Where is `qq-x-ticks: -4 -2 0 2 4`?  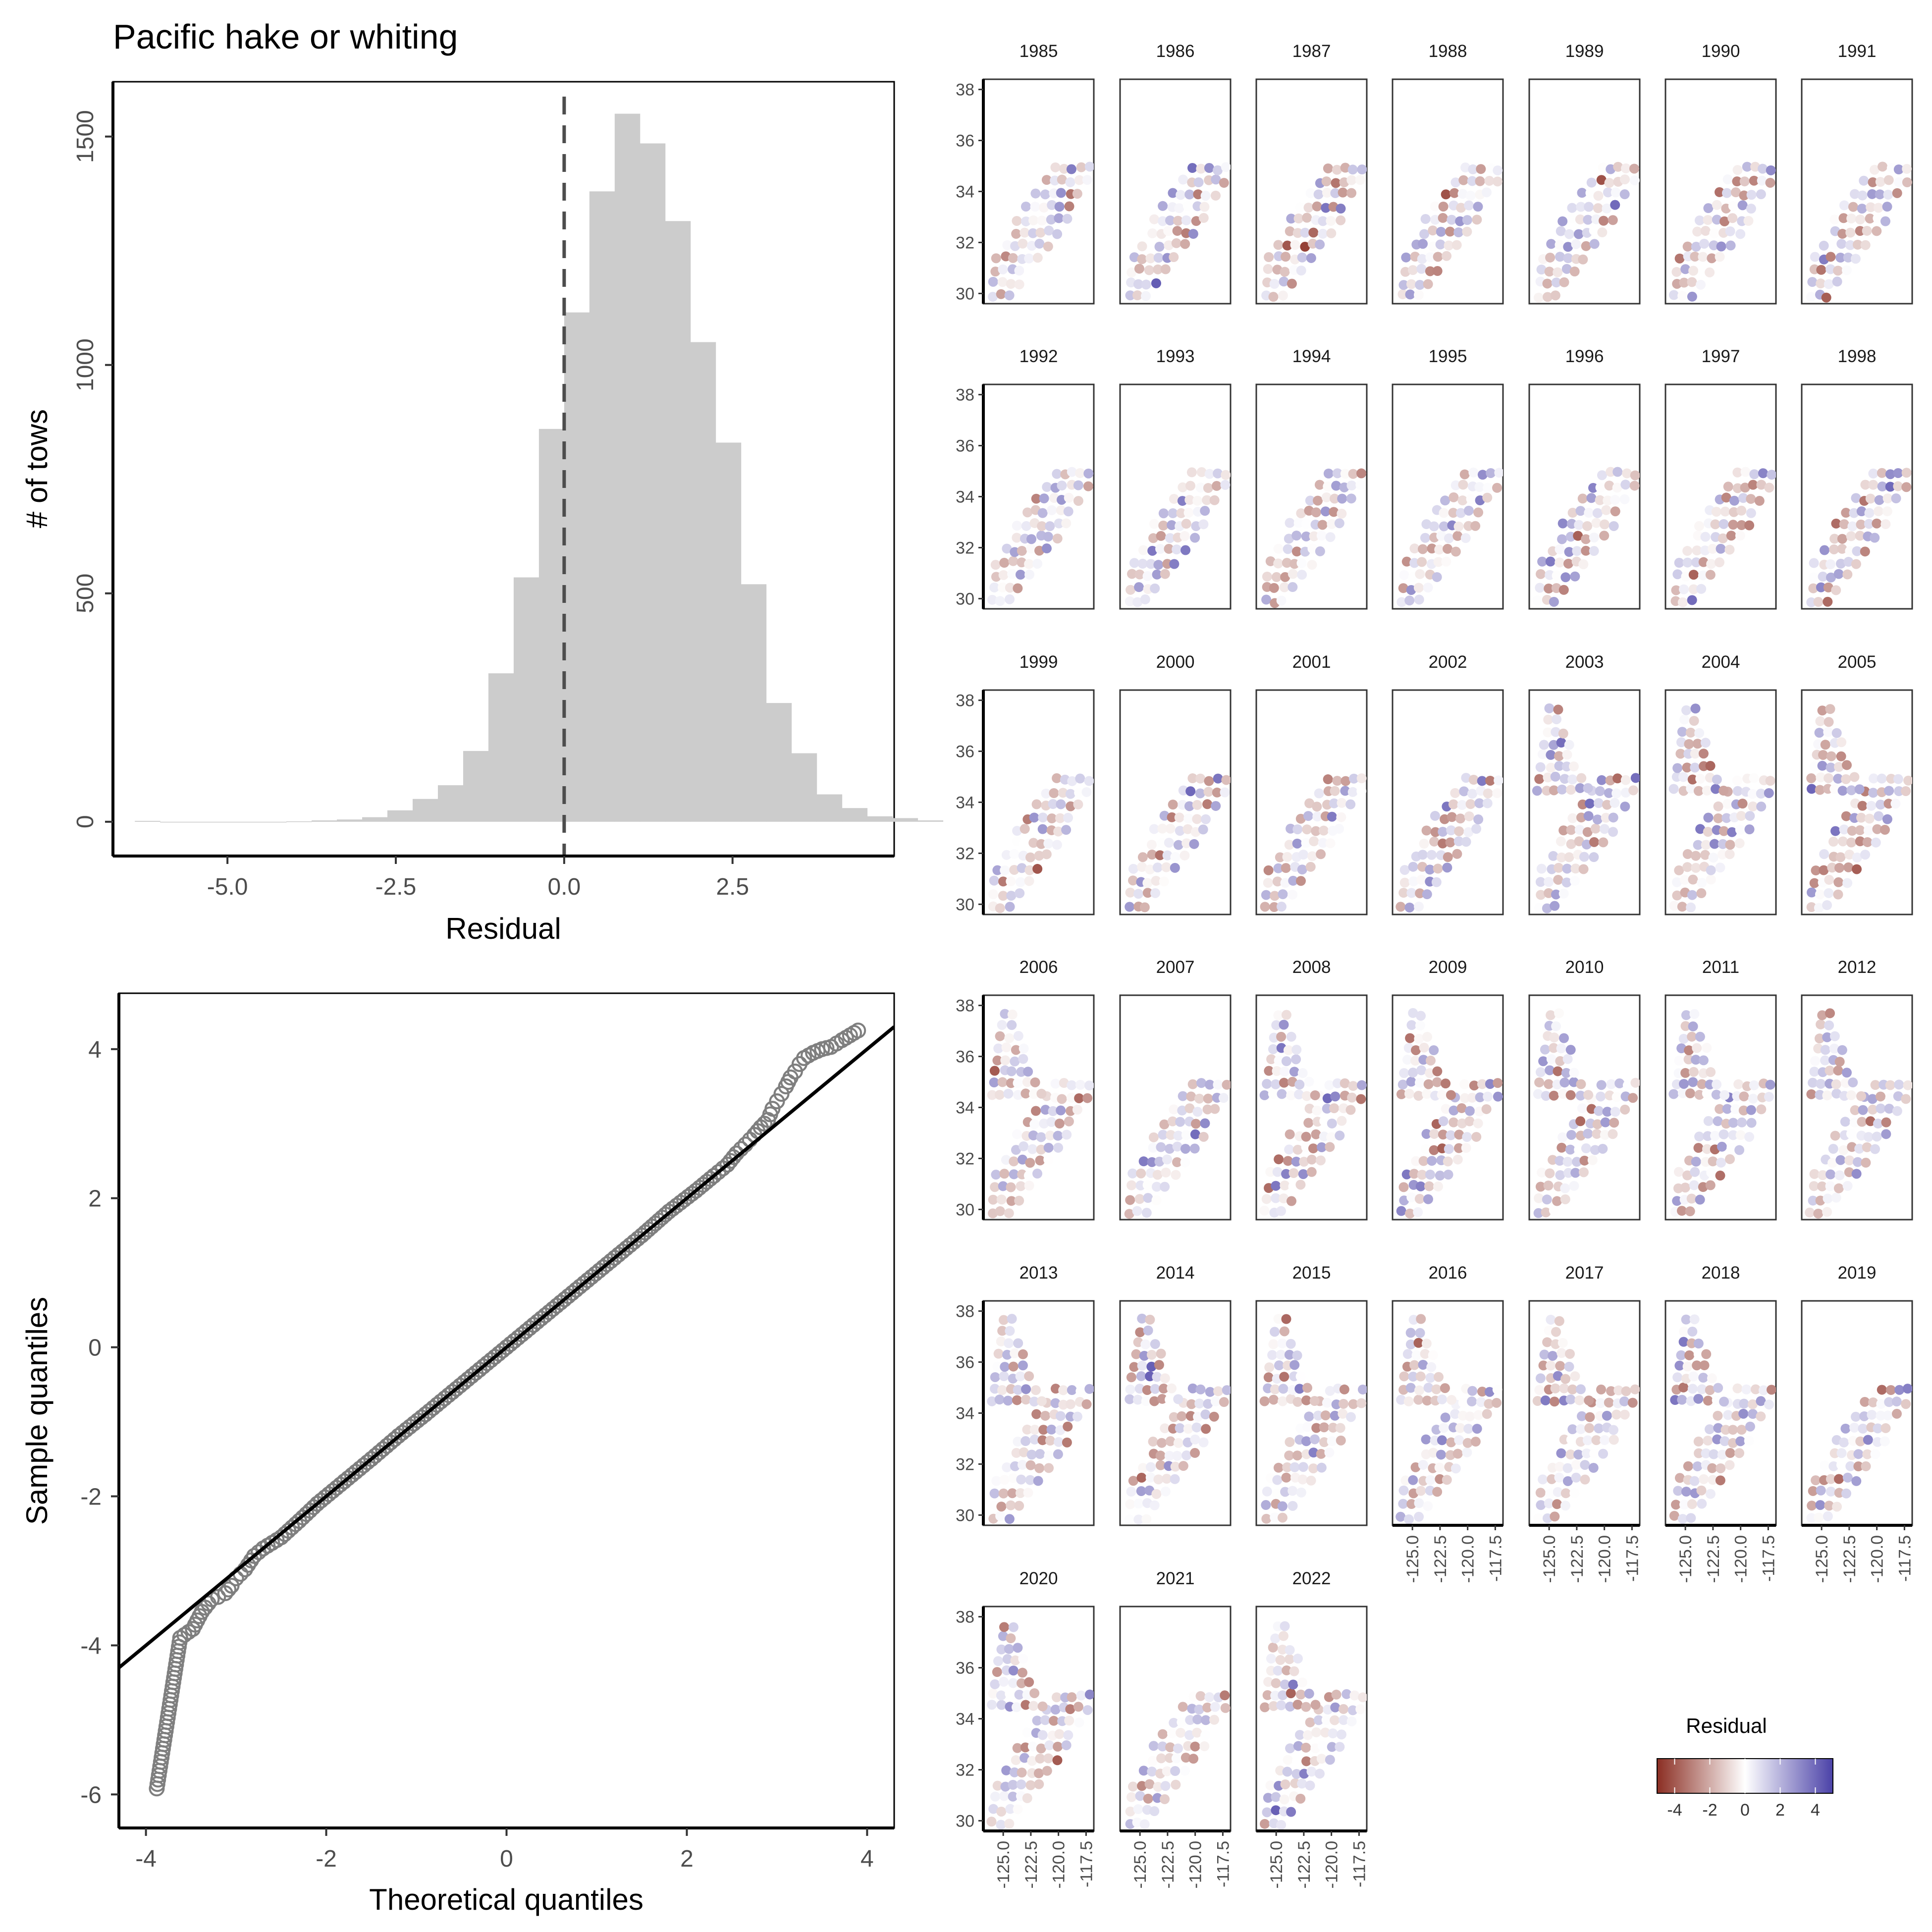 qq-x-ticks: -4 -2 0 2 4 is located at coordinates (504, 1850).